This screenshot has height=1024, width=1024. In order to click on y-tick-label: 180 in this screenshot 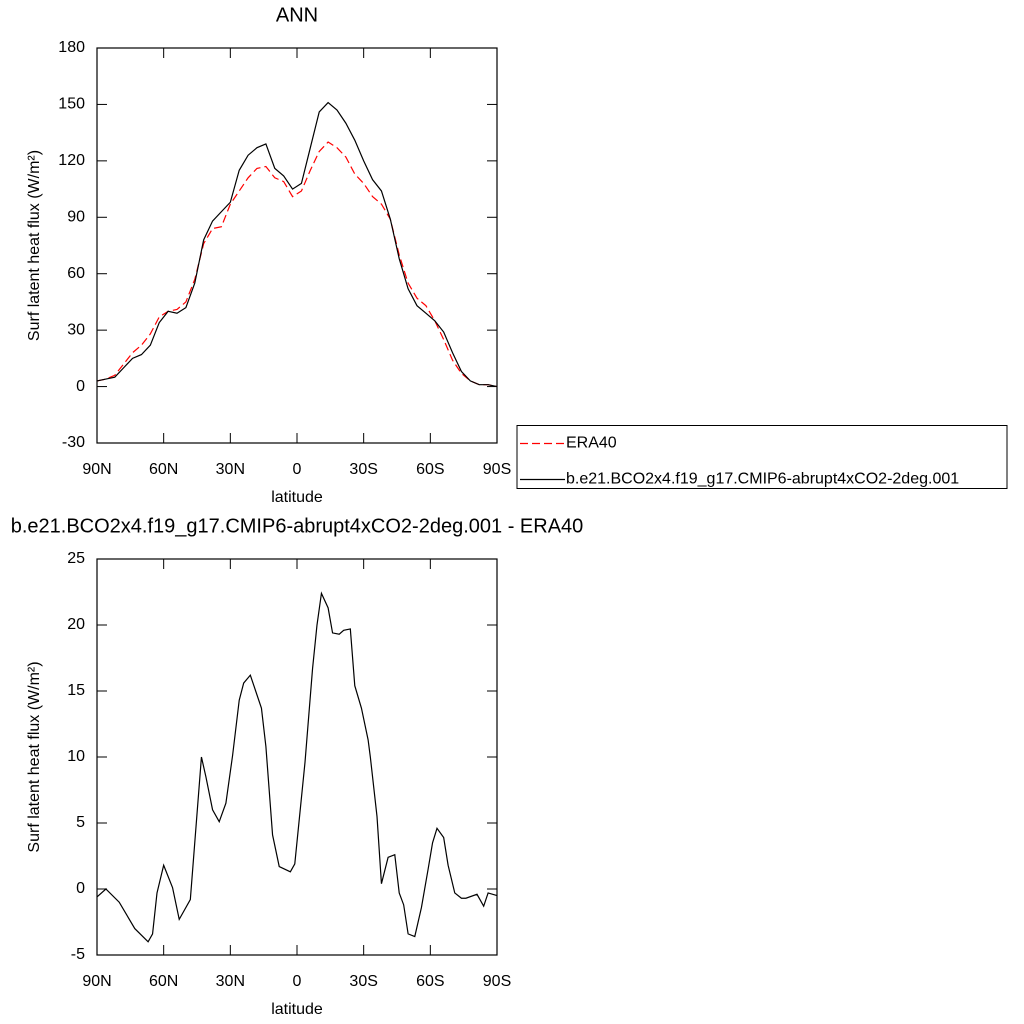, I will do `click(71, 47)`.